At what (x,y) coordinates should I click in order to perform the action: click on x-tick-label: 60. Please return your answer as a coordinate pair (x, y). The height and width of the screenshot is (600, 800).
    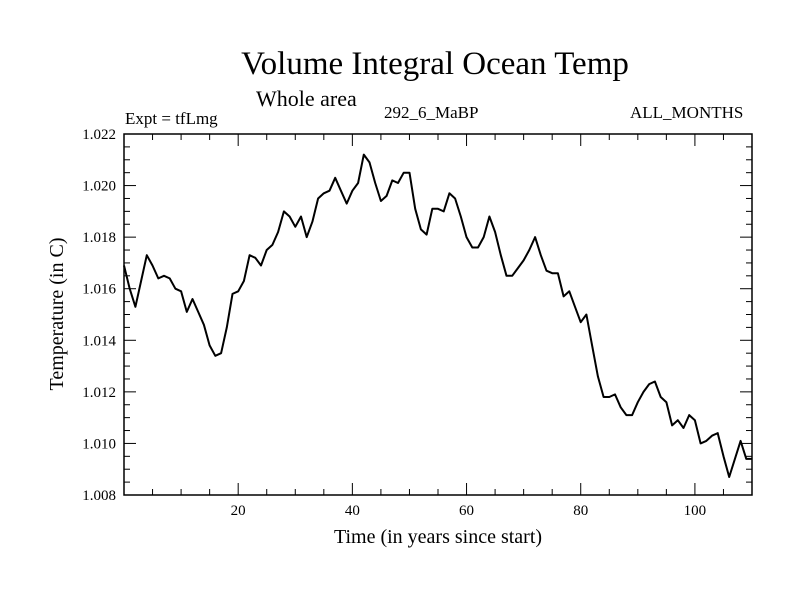
    Looking at the image, I should click on (466, 511).